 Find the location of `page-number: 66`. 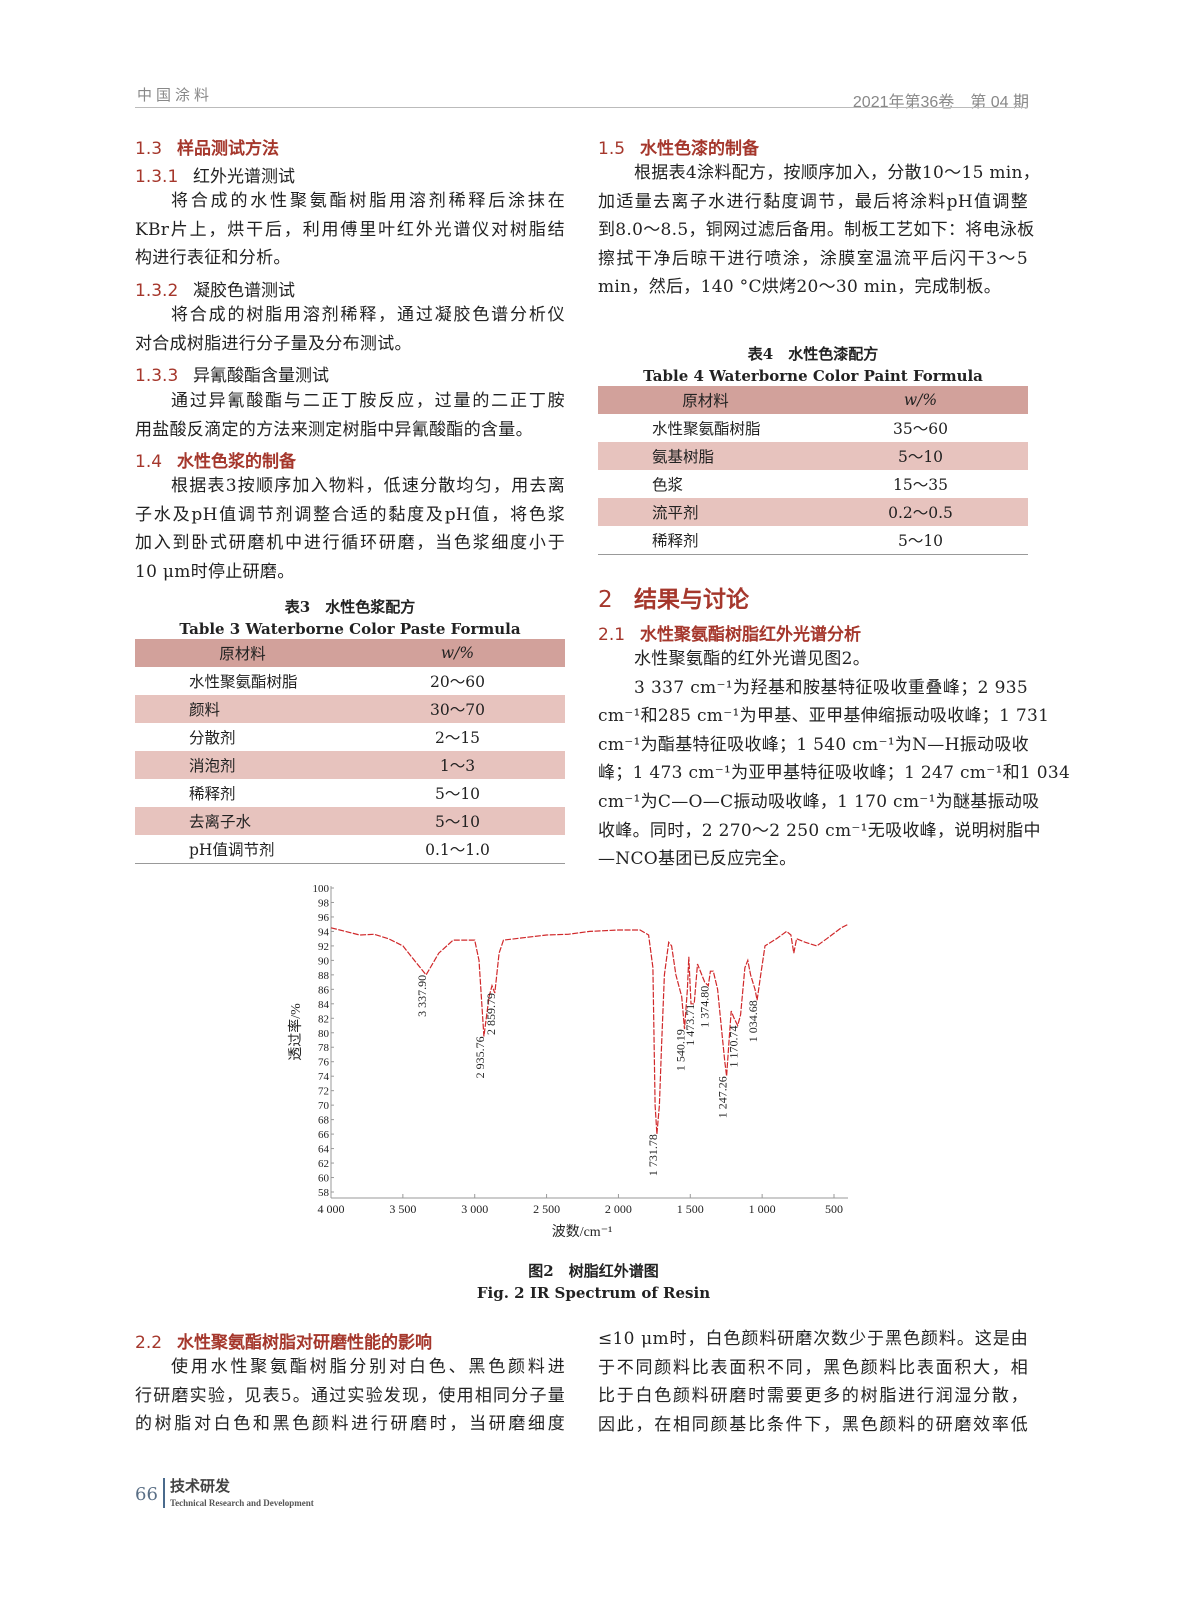

page-number: 66 is located at coordinates (146, 1494).